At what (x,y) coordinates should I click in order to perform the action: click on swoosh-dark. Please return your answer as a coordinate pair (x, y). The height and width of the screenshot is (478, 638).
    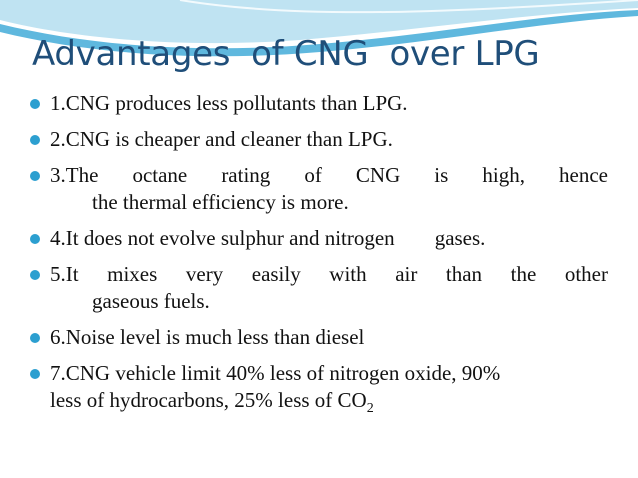
    Looking at the image, I should click on (319, 33).